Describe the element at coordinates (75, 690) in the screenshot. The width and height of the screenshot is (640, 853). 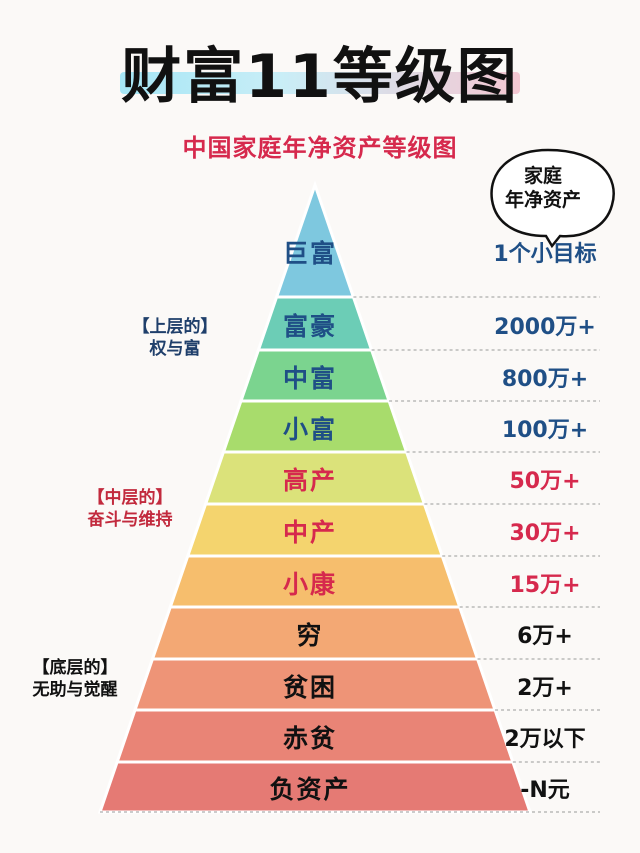
I see `group-lower-desc: 无助与觉醒` at that location.